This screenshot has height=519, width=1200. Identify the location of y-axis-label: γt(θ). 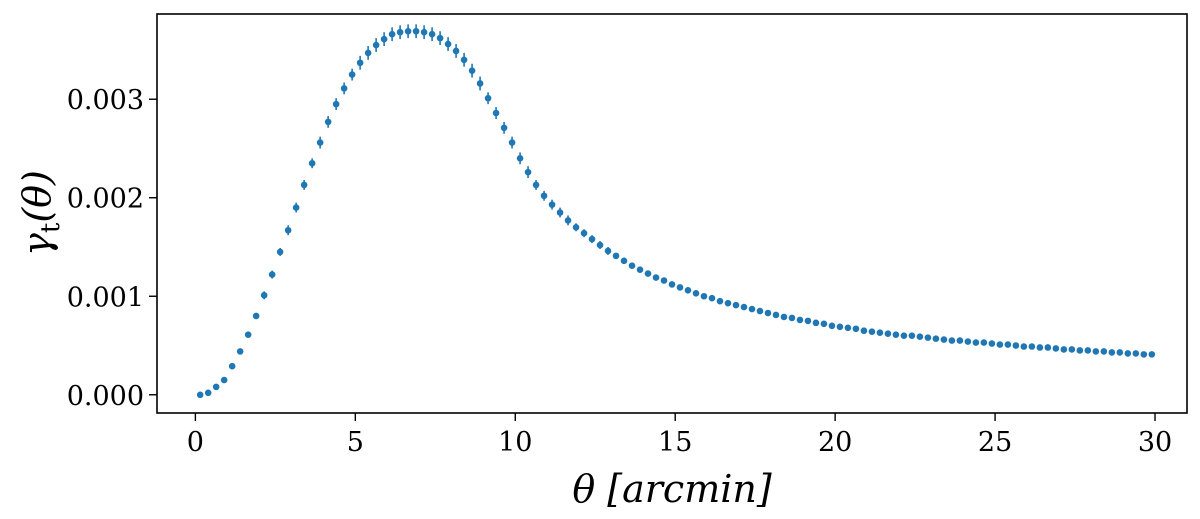
(40, 213).